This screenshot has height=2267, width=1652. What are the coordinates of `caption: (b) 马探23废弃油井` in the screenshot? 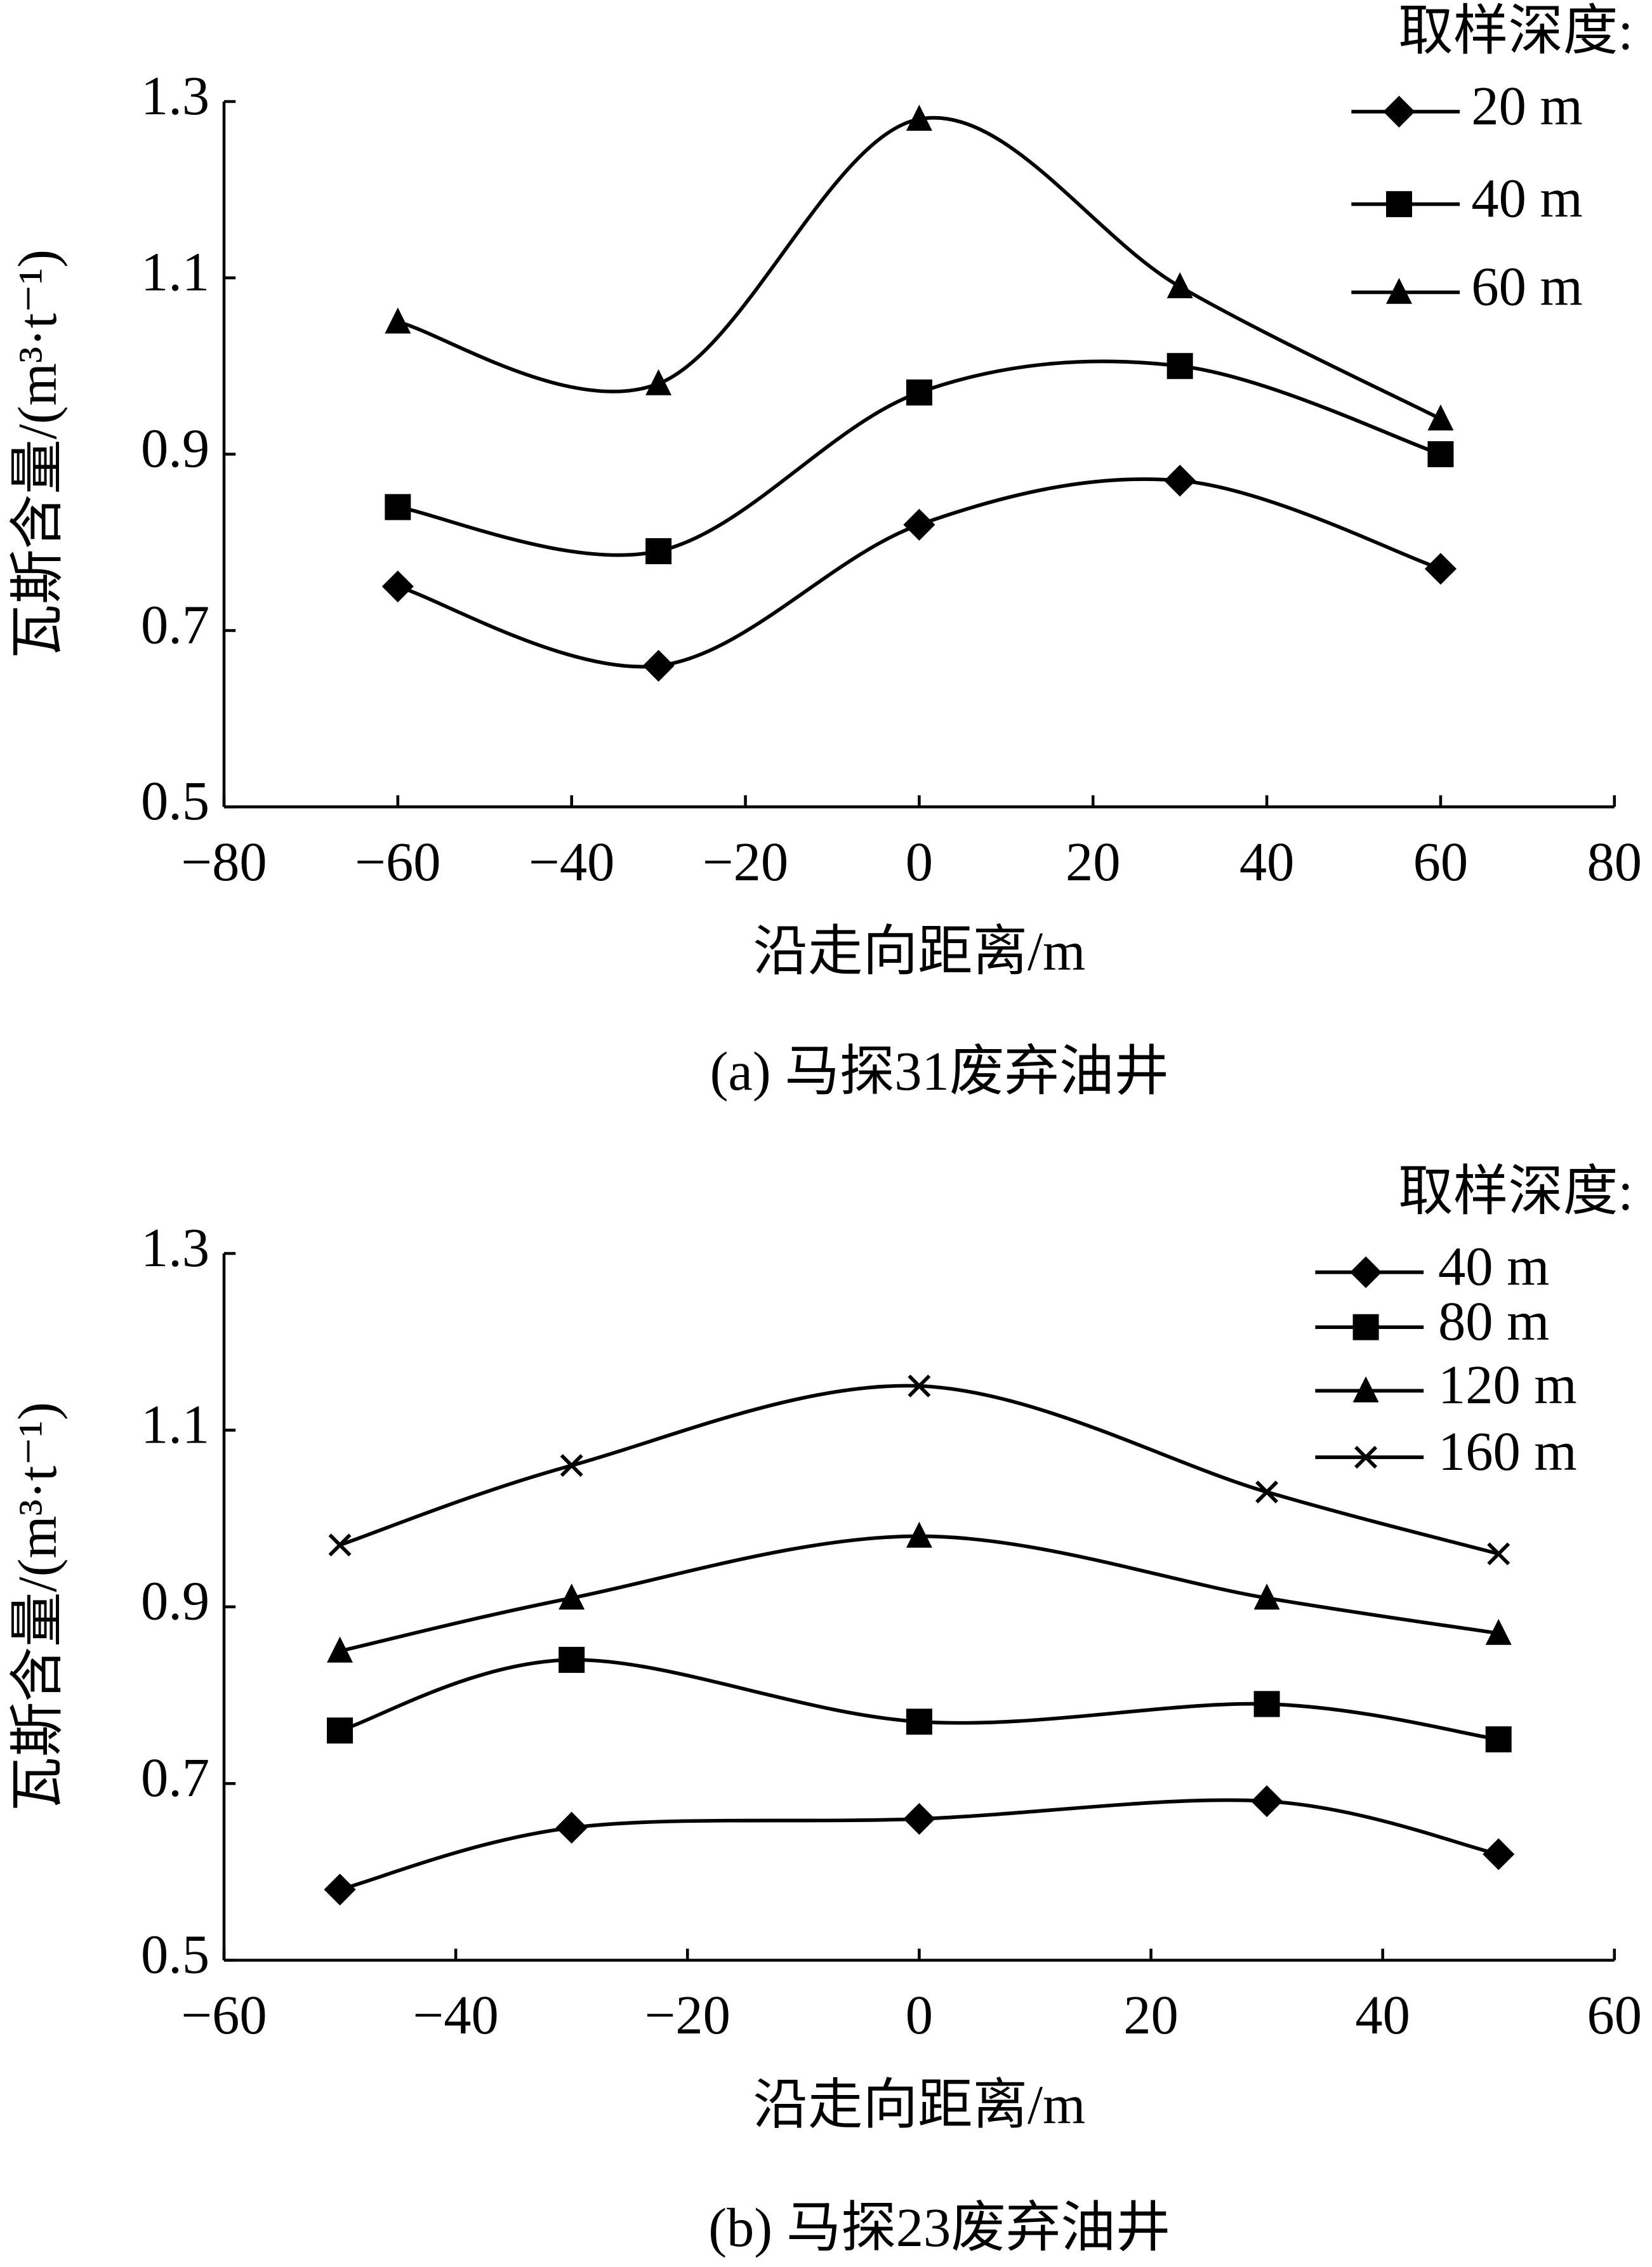 It's located at (939, 2227).